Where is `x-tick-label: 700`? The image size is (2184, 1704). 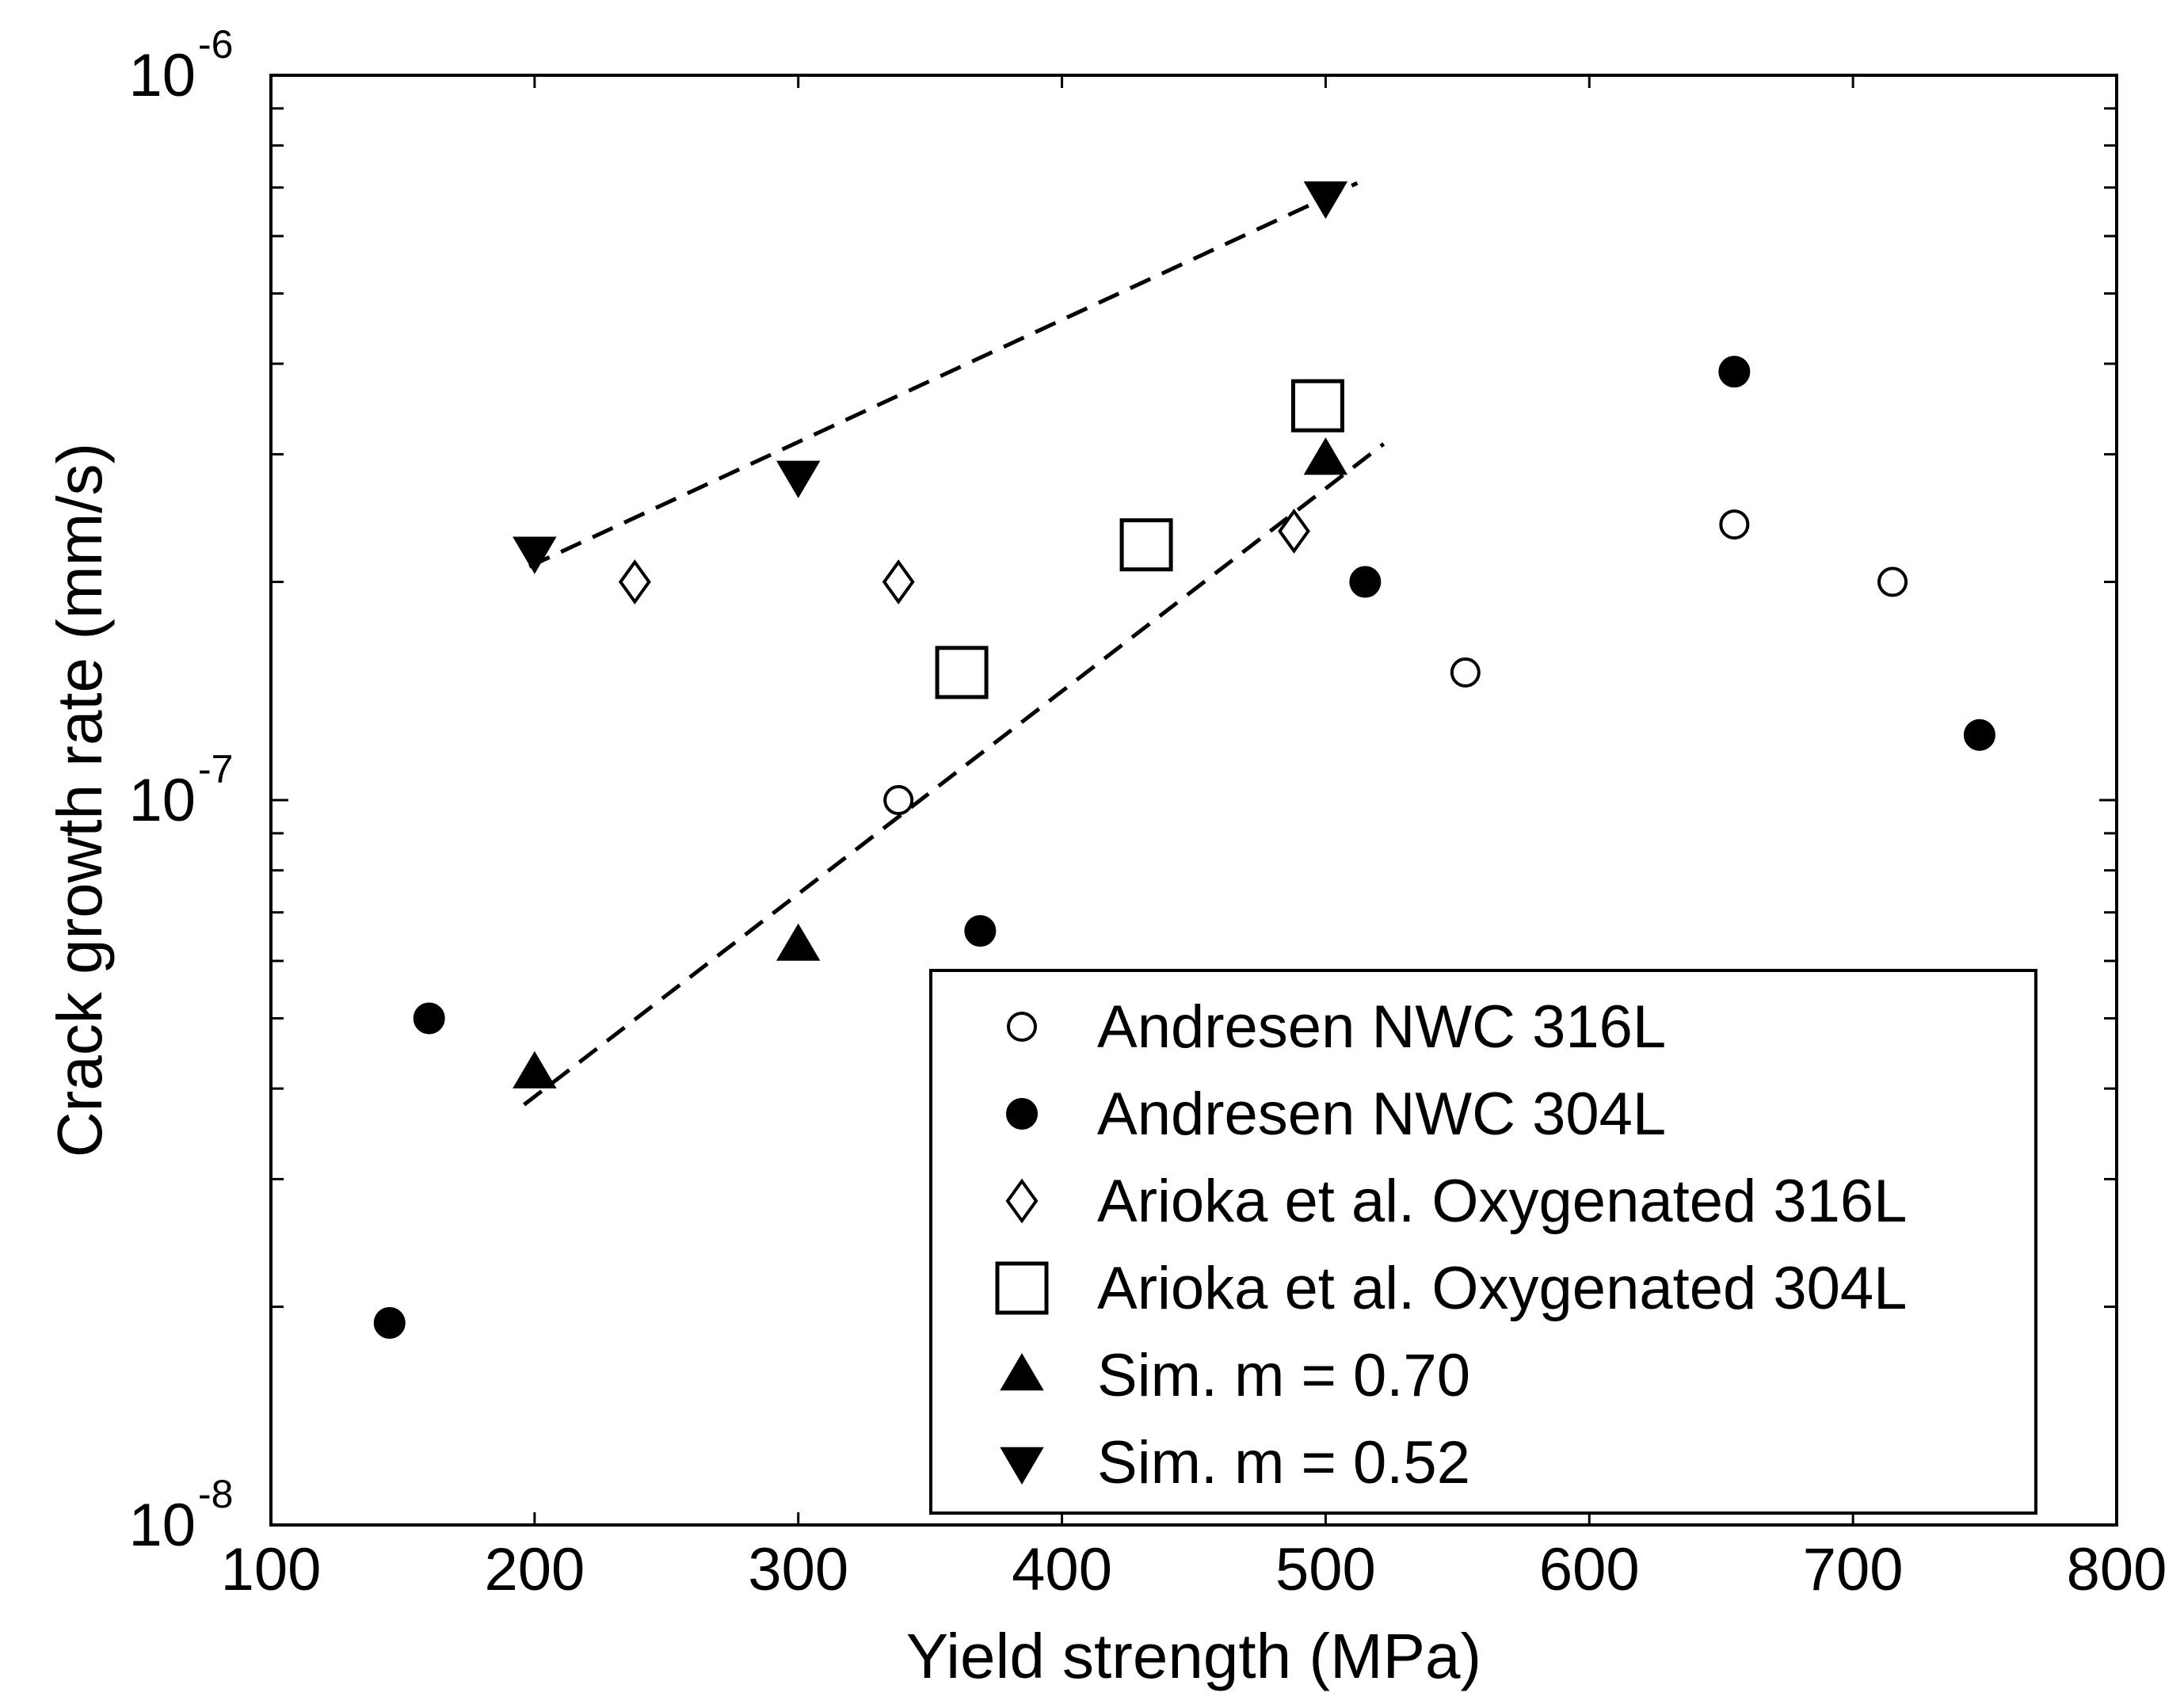 x-tick-label: 700 is located at coordinates (1853, 1569).